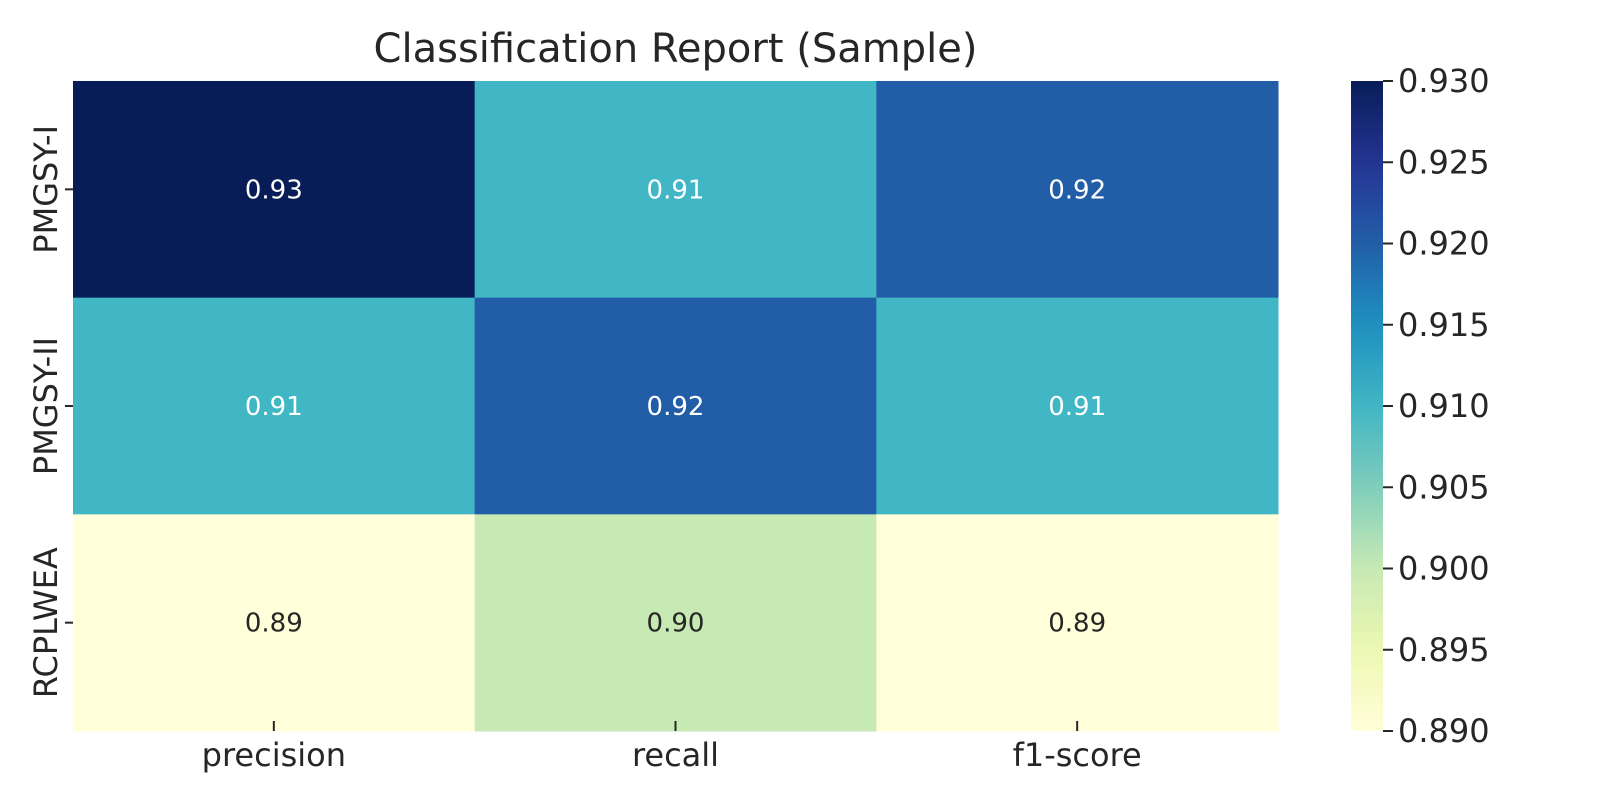 The height and width of the screenshot is (800, 1600). What do you see at coordinates (1444, 569) in the screenshot?
I see `colorbar-tick-label: 0.900` at bounding box center [1444, 569].